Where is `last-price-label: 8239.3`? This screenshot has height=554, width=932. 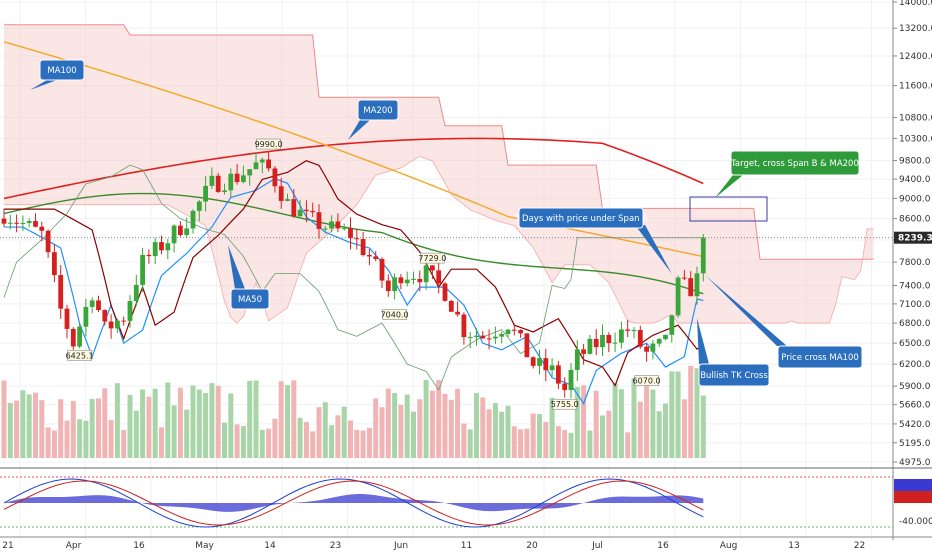
last-price-label: 8239.3 is located at coordinates (915, 239).